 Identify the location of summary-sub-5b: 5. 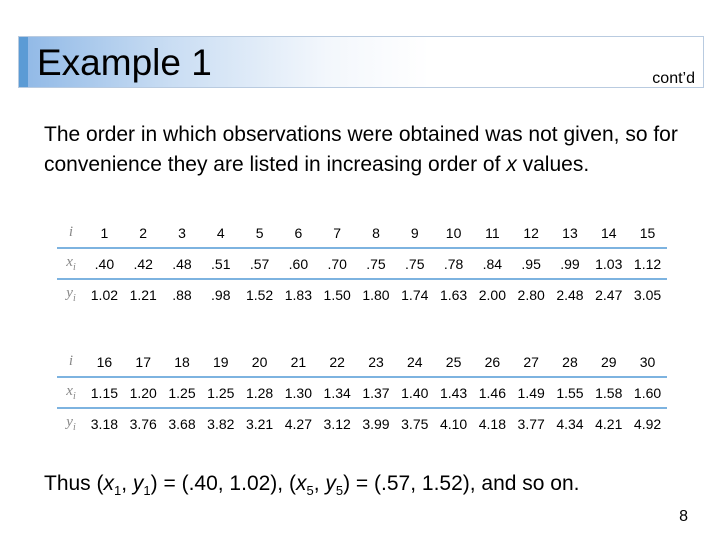
(339, 491).